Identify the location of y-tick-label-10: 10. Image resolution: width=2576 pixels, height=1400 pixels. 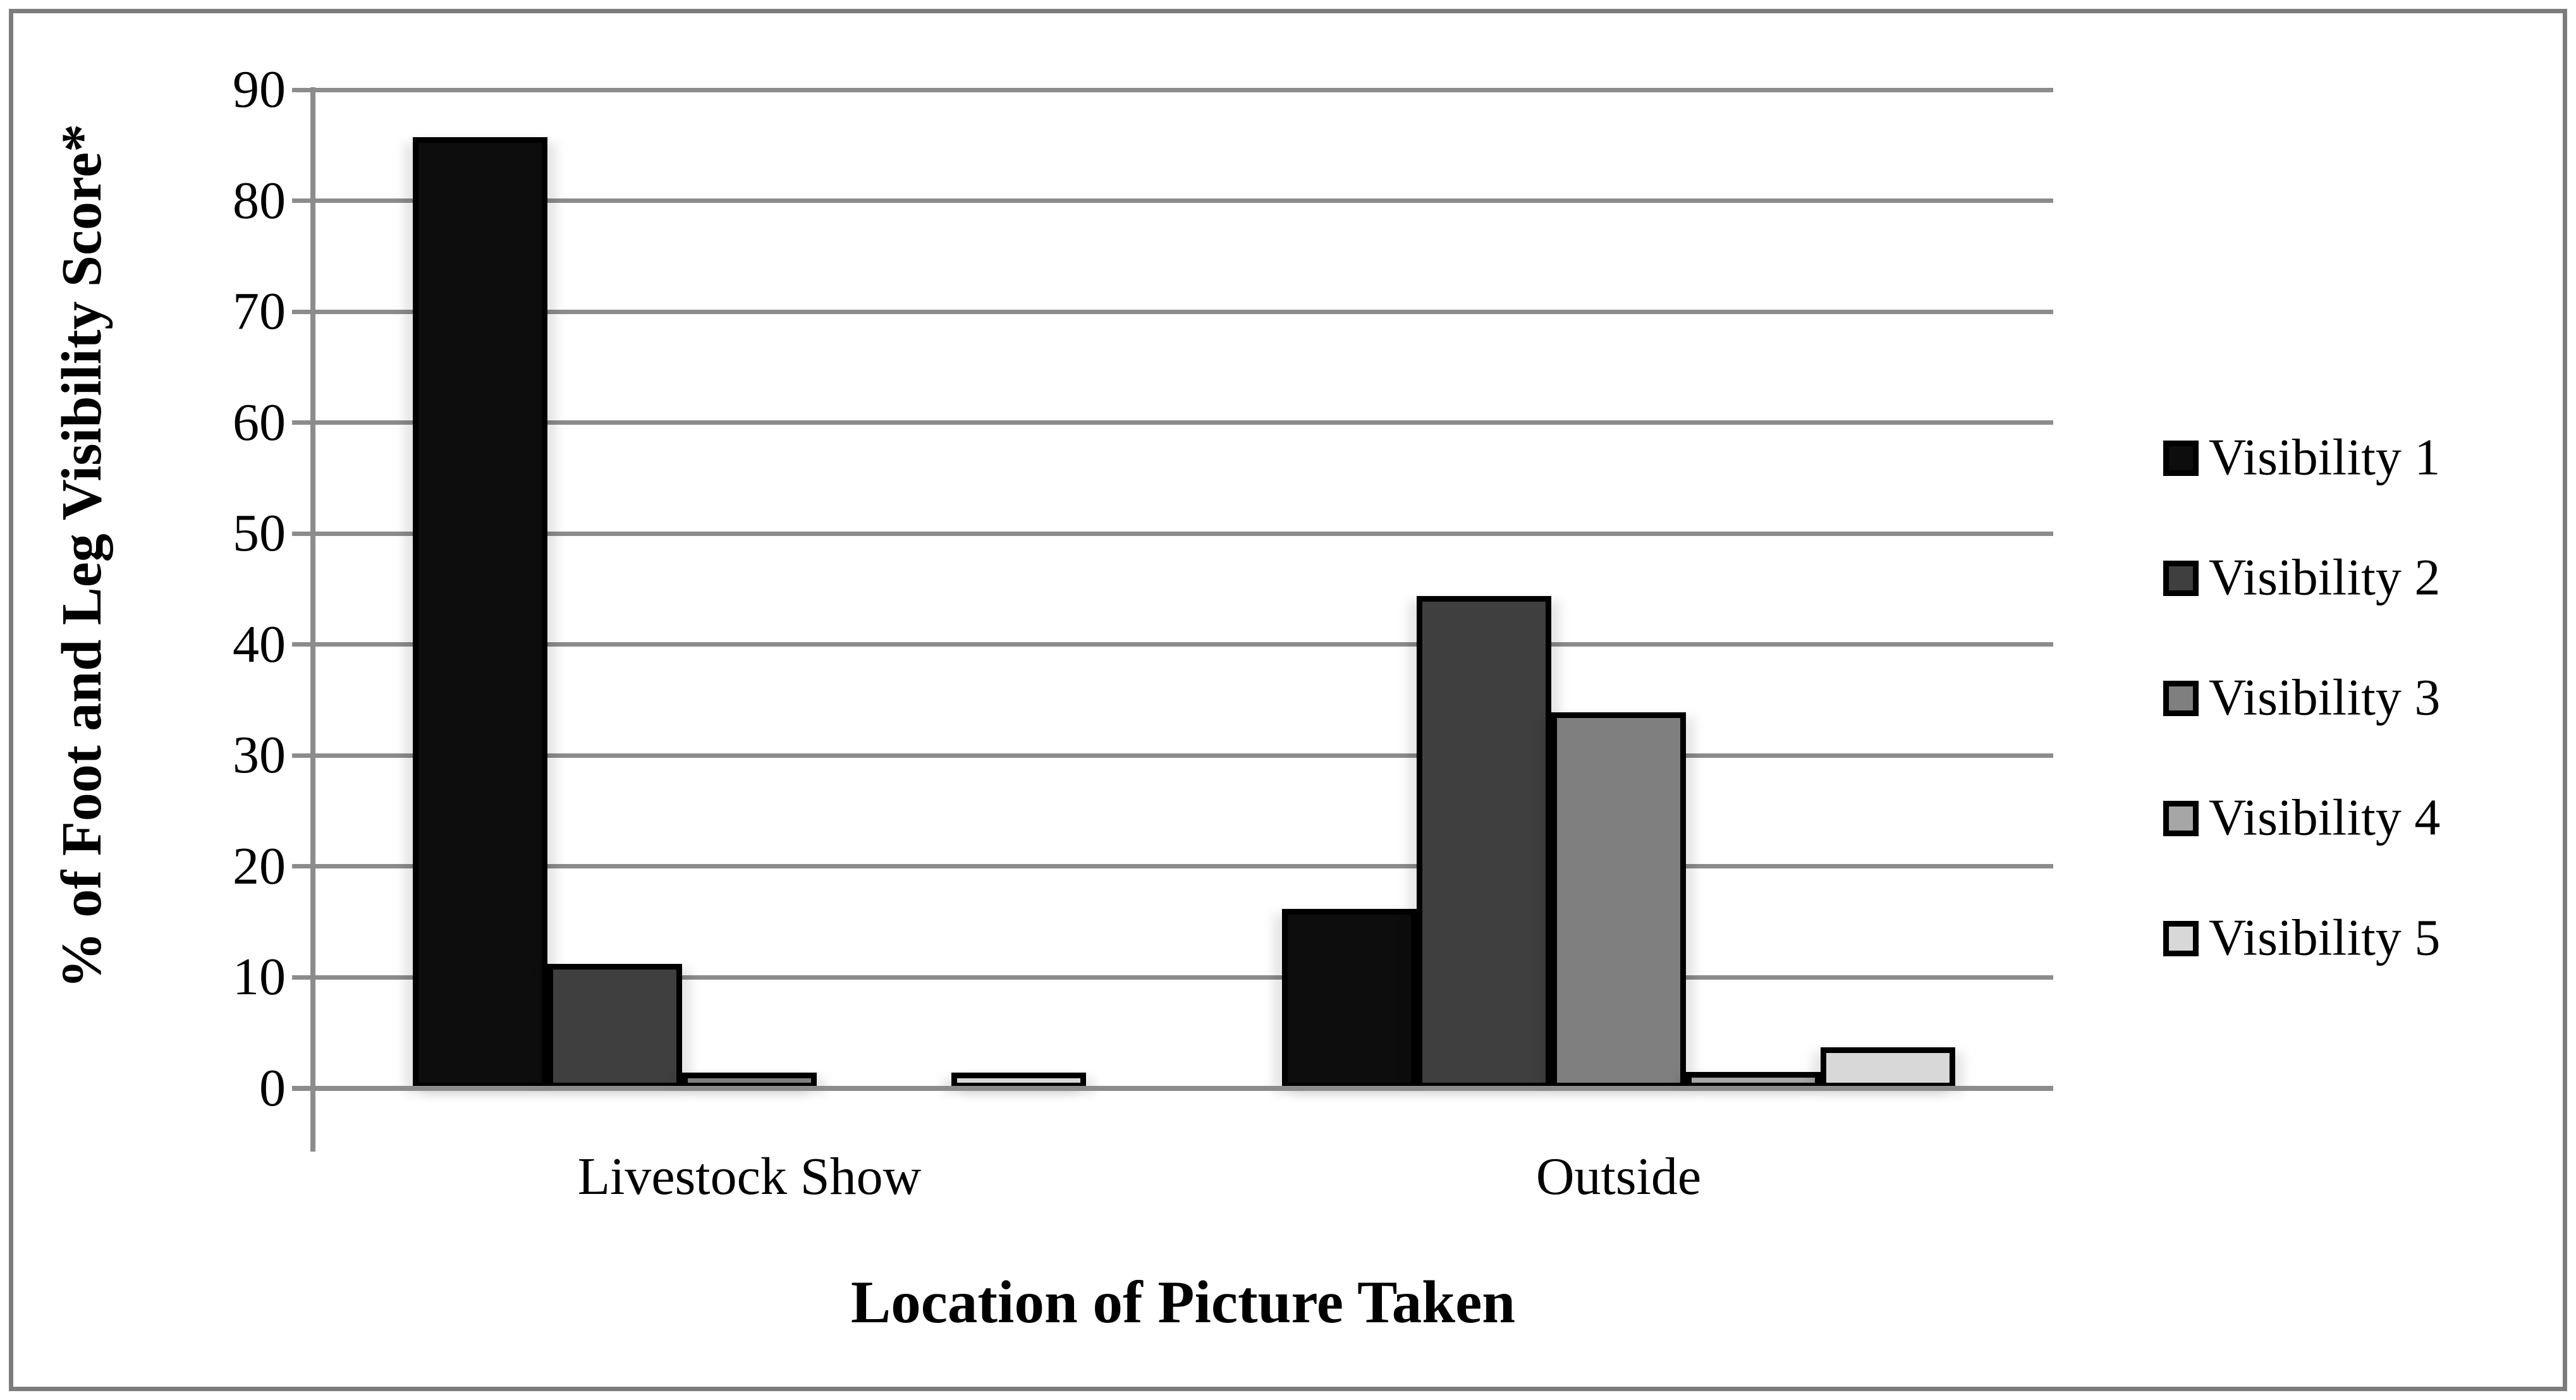
(259, 977).